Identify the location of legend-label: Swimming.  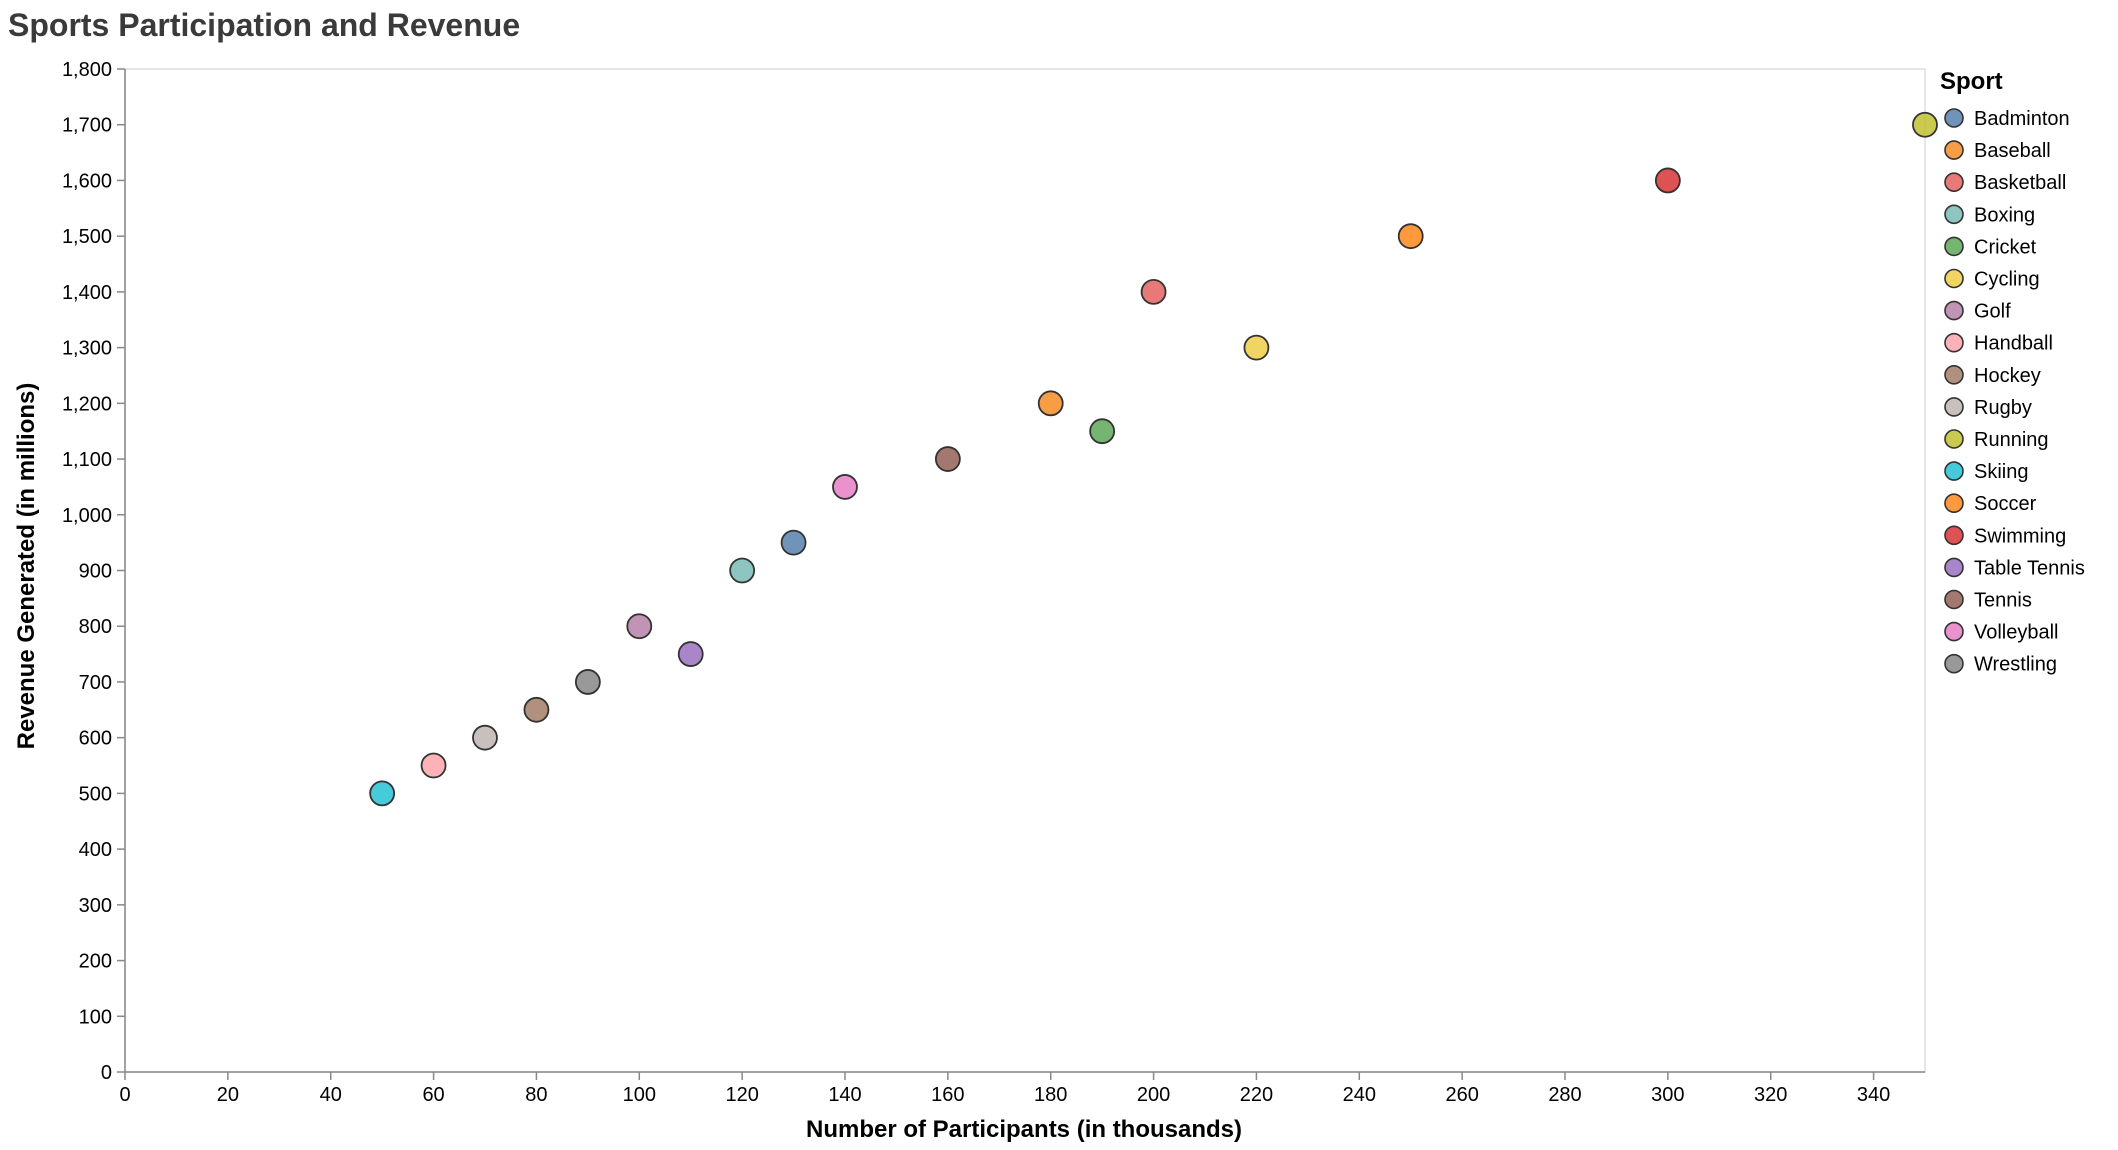
(2020, 536).